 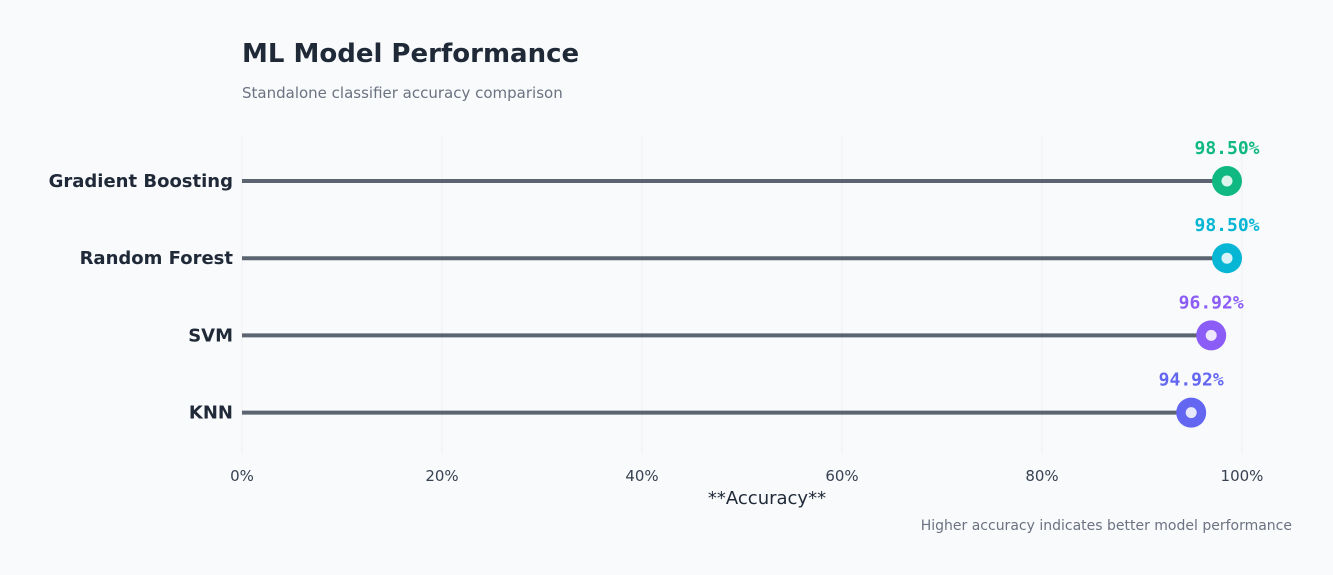 What do you see at coordinates (242, 476) in the screenshot?
I see `x-tick-label: 0%` at bounding box center [242, 476].